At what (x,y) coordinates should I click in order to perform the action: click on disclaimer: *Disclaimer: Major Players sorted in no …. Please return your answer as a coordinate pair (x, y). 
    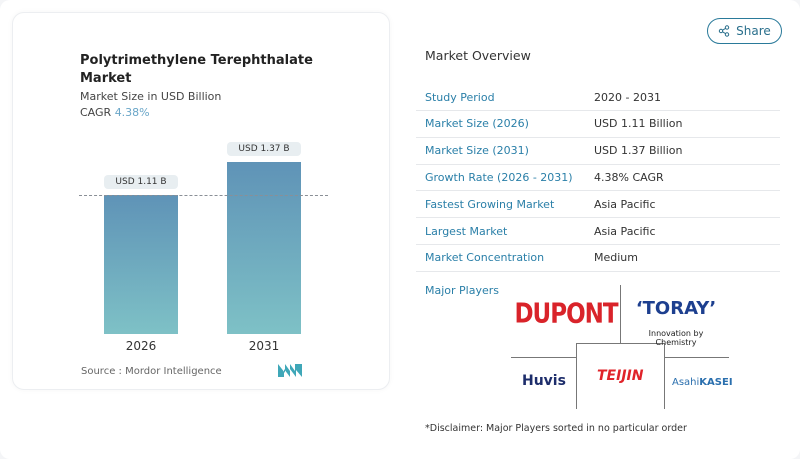
    Looking at the image, I should click on (556, 428).